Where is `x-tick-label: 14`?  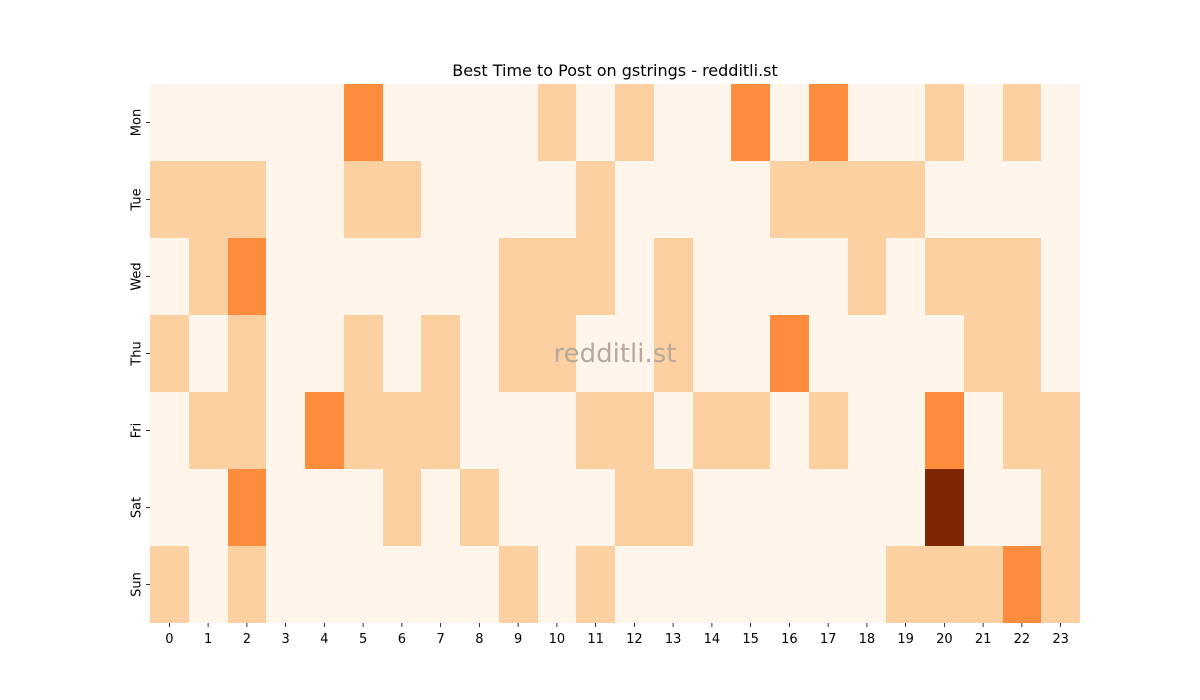 x-tick-label: 14 is located at coordinates (712, 639).